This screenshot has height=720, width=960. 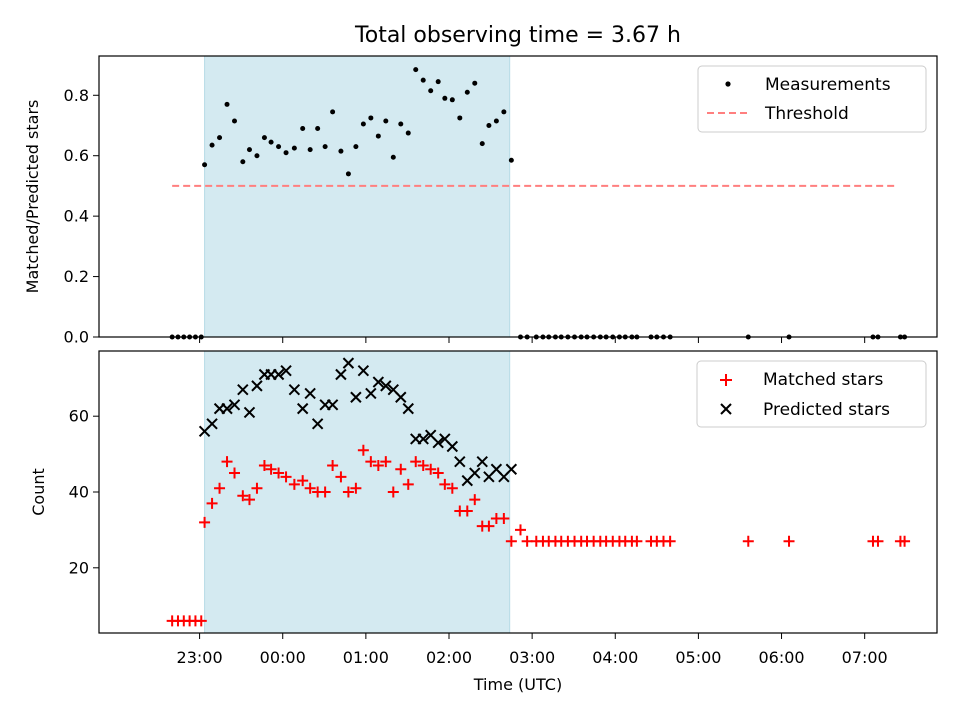 What do you see at coordinates (823, 380) in the screenshot?
I see `legend-matched-label: Matched stars` at bounding box center [823, 380].